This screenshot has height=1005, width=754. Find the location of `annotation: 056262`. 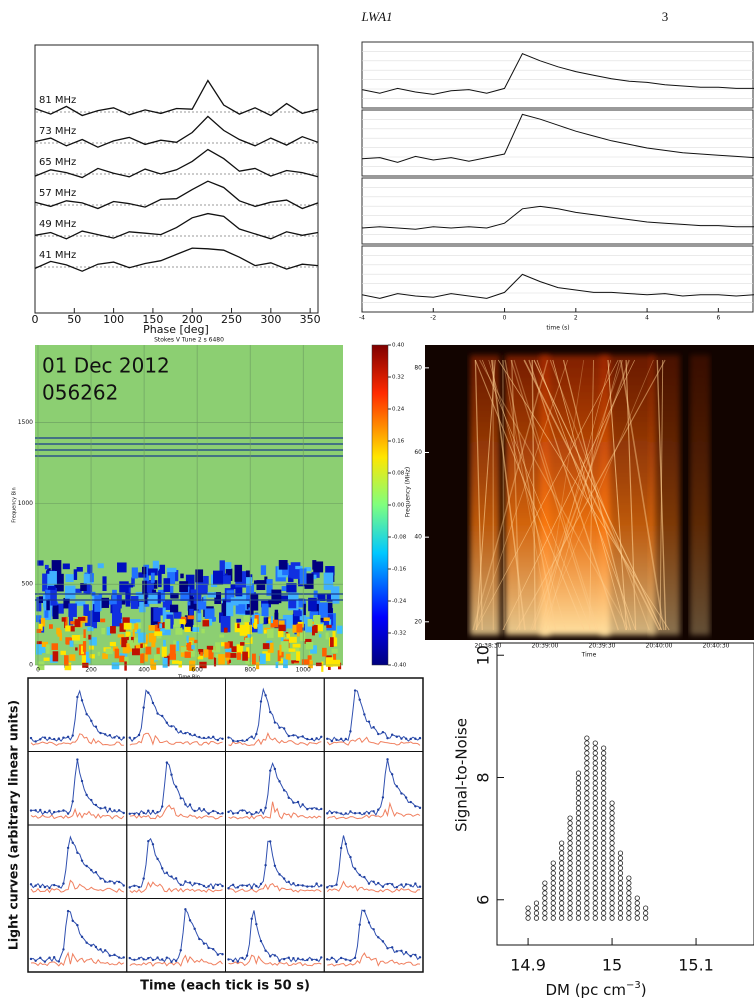

annotation: 056262 is located at coordinates (80, 393).